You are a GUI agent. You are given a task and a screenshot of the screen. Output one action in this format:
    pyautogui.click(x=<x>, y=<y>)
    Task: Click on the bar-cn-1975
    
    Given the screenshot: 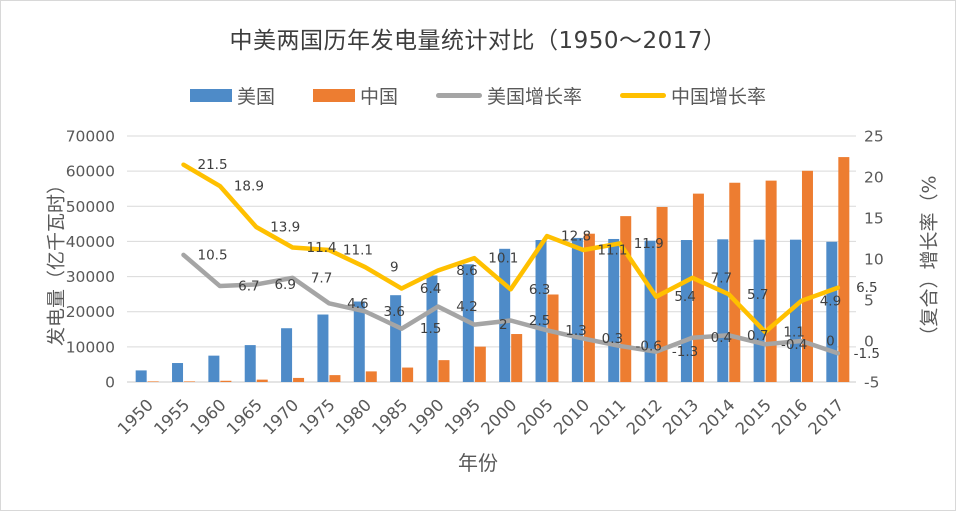 What is the action you would take?
    pyautogui.click(x=335, y=378)
    